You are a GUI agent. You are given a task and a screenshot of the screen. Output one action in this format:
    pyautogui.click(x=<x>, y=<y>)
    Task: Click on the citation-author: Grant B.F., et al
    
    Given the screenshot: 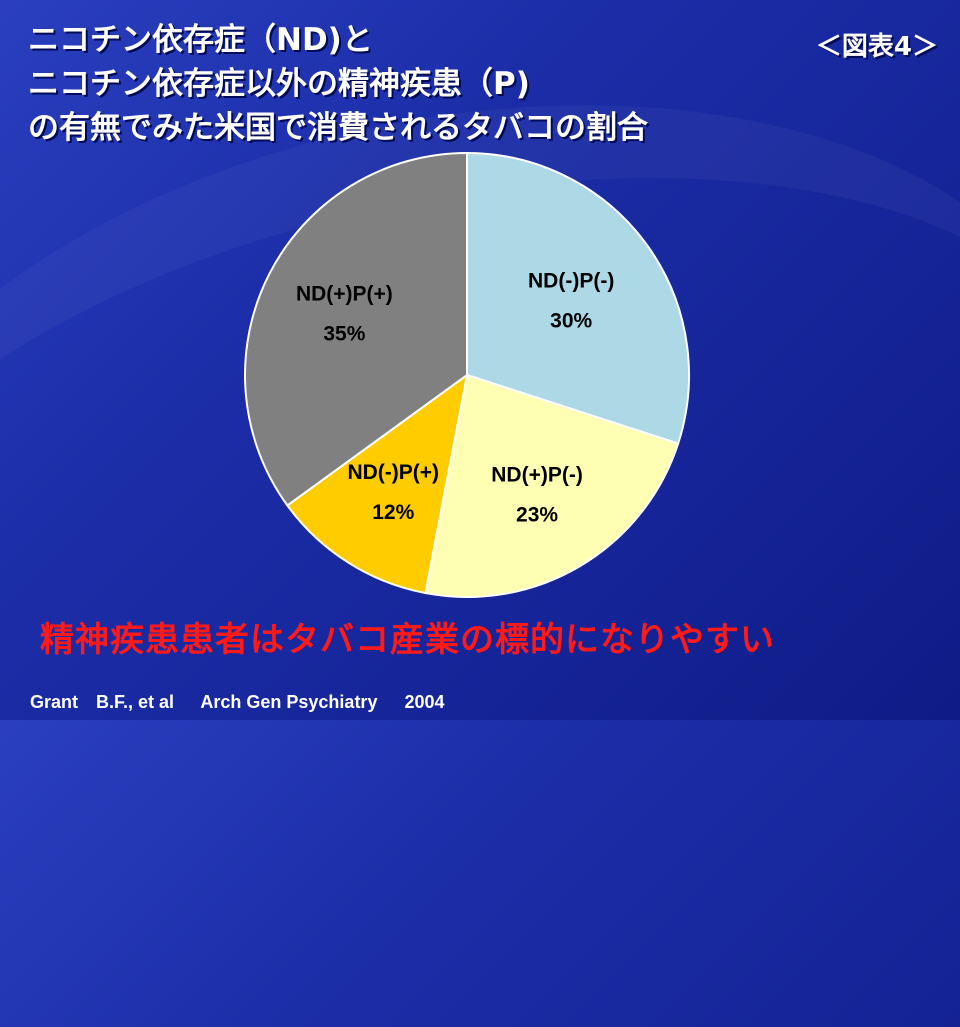 What is the action you would take?
    pyautogui.click(x=102, y=702)
    